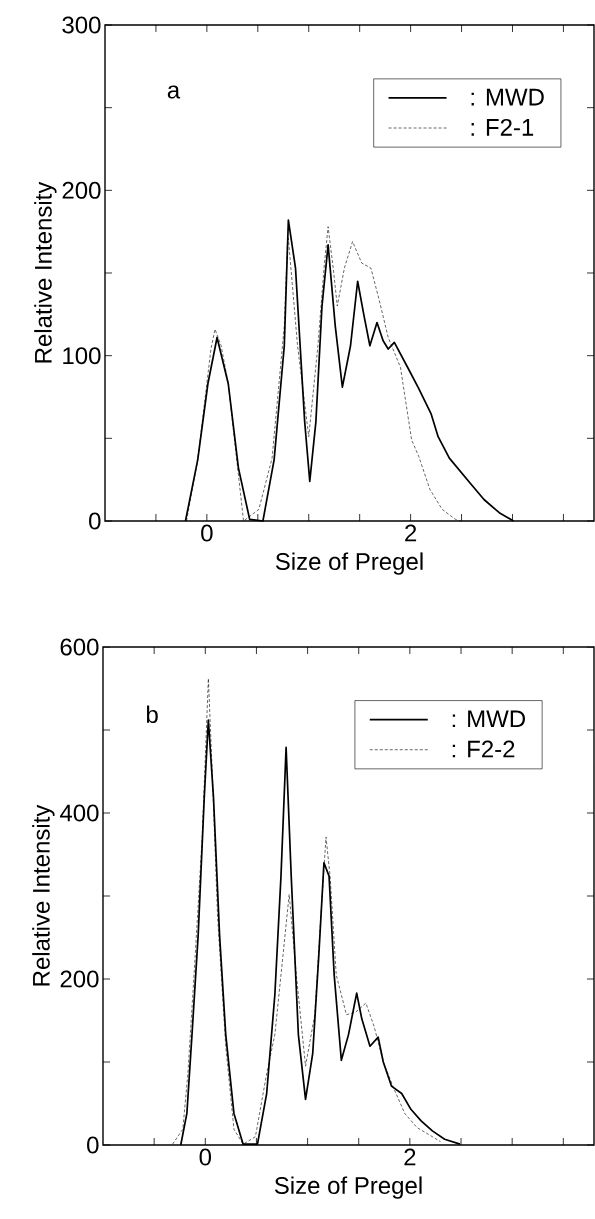  I want to click on legend-label: : F2-1, so click(502, 127).